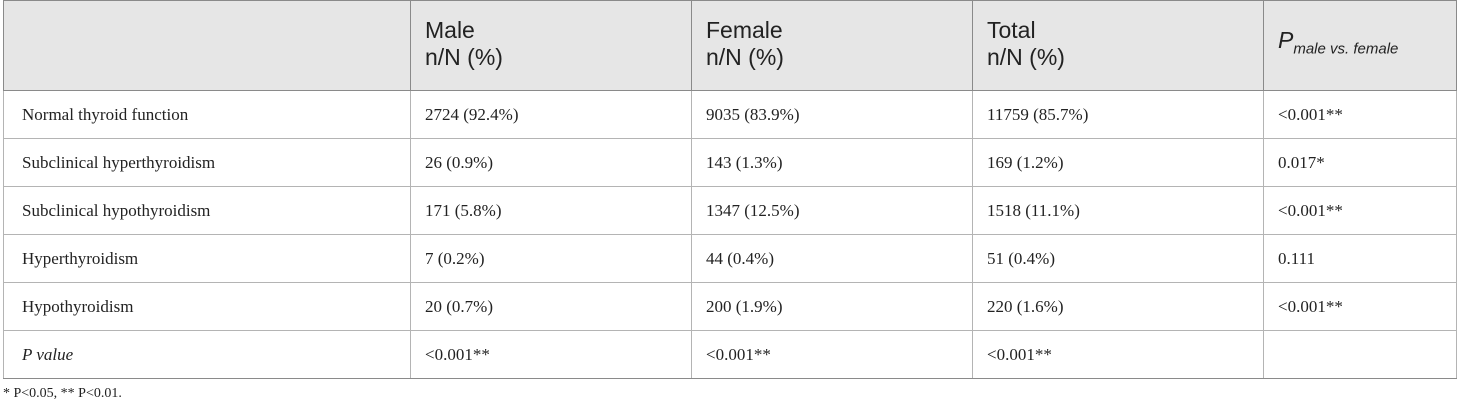  I want to click on row-label: Subclinical hyperthyroidism, so click(207, 162).